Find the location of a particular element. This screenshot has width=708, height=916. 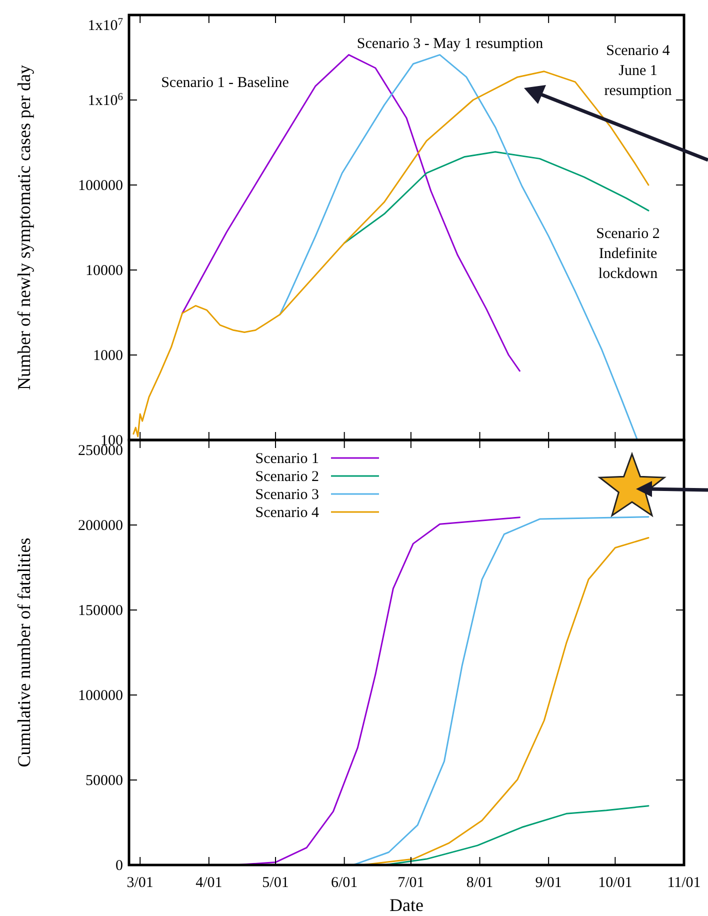

y-tick-label: 1x10$^{6}$ is located at coordinates (105, 100).